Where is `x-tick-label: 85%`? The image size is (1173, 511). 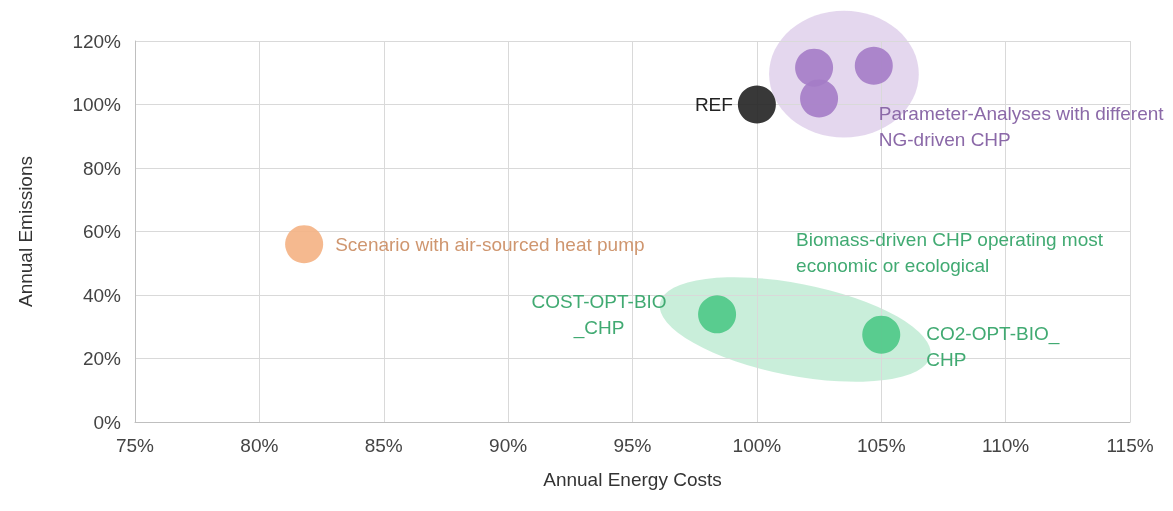 x-tick-label: 85% is located at coordinates (383, 445).